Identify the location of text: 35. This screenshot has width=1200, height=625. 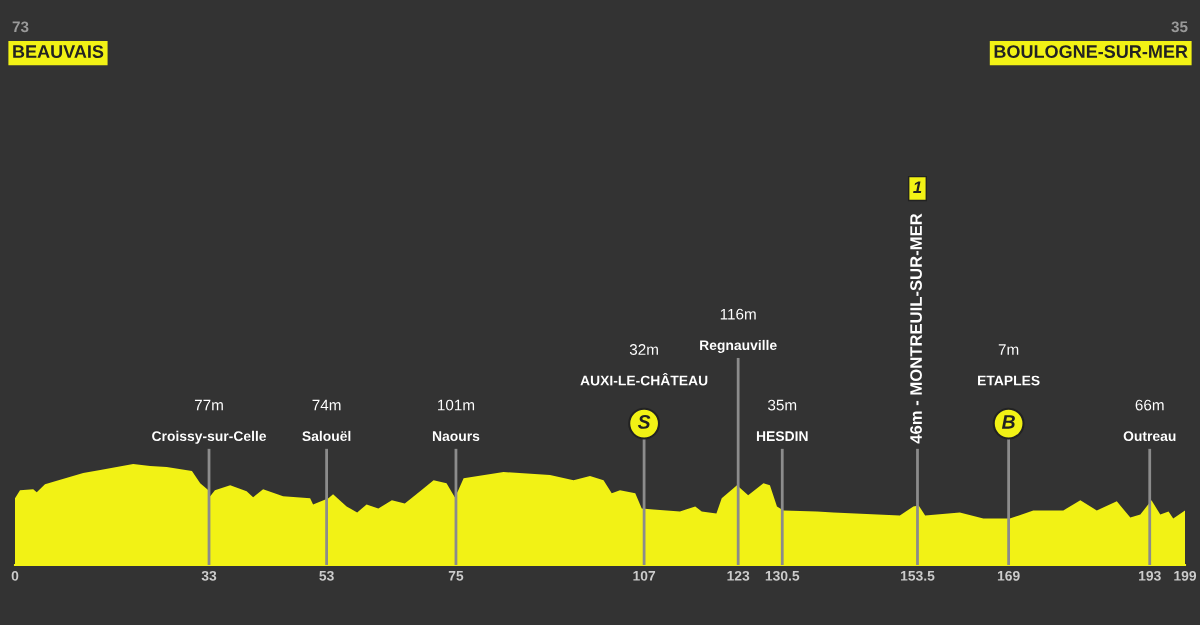
(1179, 27).